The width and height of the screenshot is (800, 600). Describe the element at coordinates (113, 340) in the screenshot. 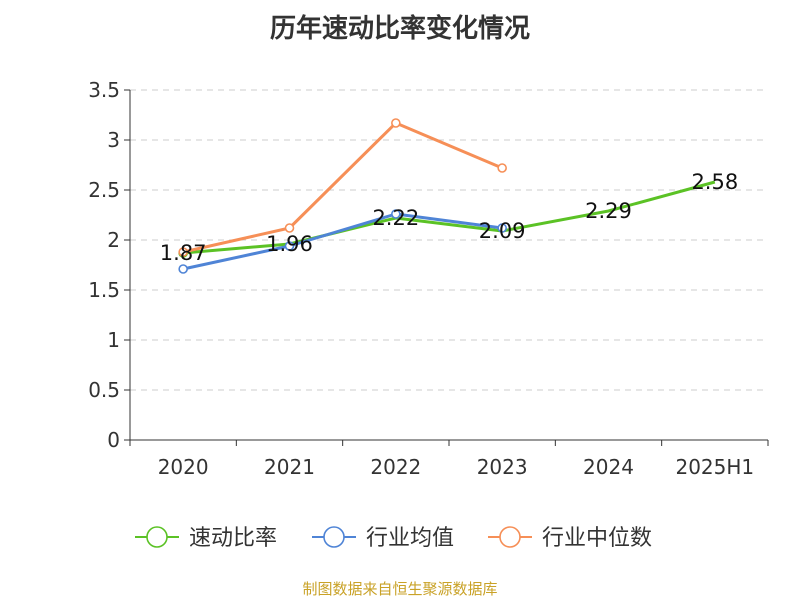

I see `y-tick-label: 1` at that location.